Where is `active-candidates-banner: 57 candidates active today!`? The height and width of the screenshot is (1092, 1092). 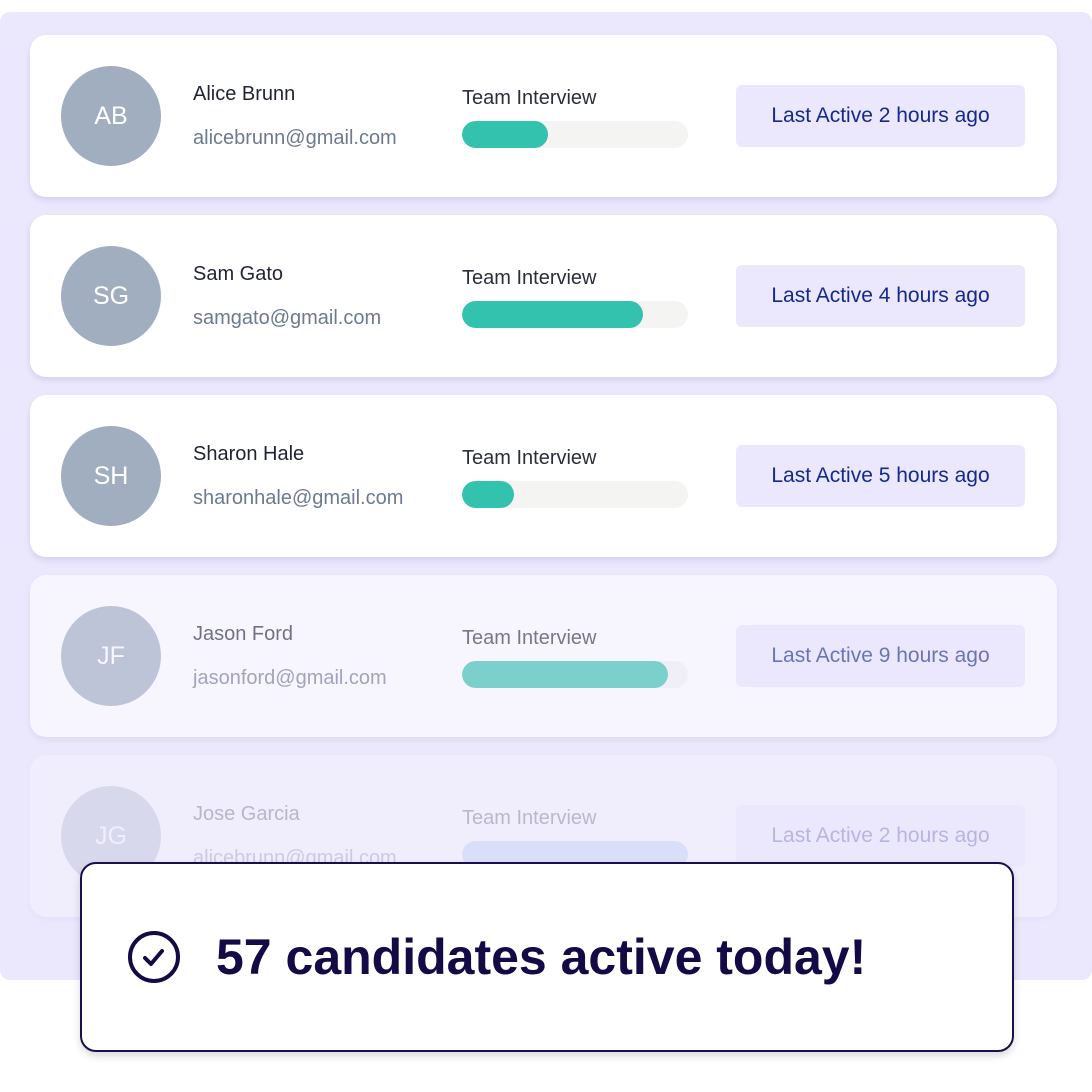 active-candidates-banner: 57 candidates active today! is located at coordinates (547, 957).